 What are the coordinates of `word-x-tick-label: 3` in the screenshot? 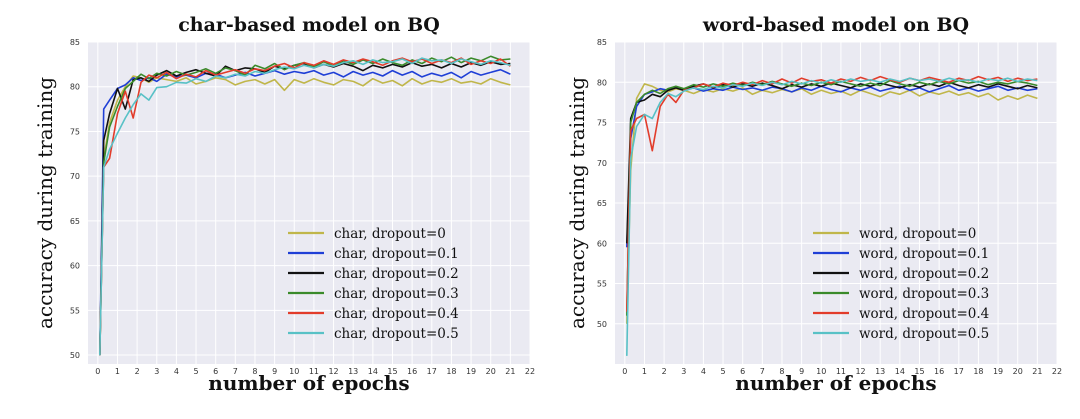 It's located at (683, 371).